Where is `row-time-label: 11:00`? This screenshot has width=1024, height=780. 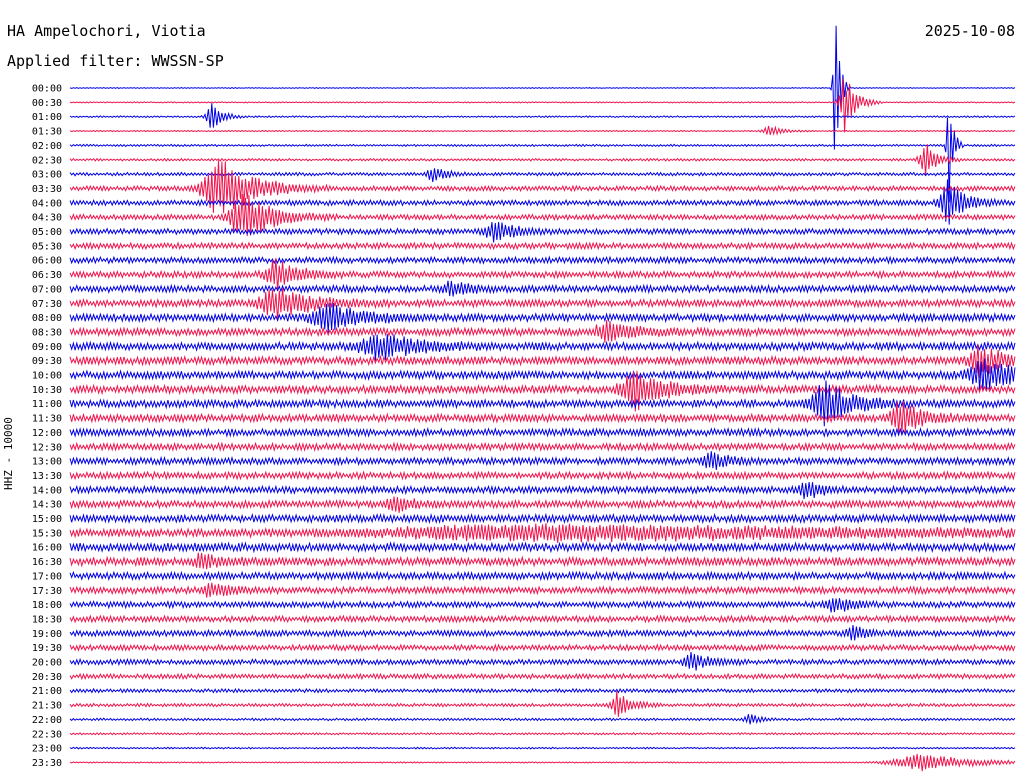 row-time-label: 11:00 is located at coordinates (47, 404).